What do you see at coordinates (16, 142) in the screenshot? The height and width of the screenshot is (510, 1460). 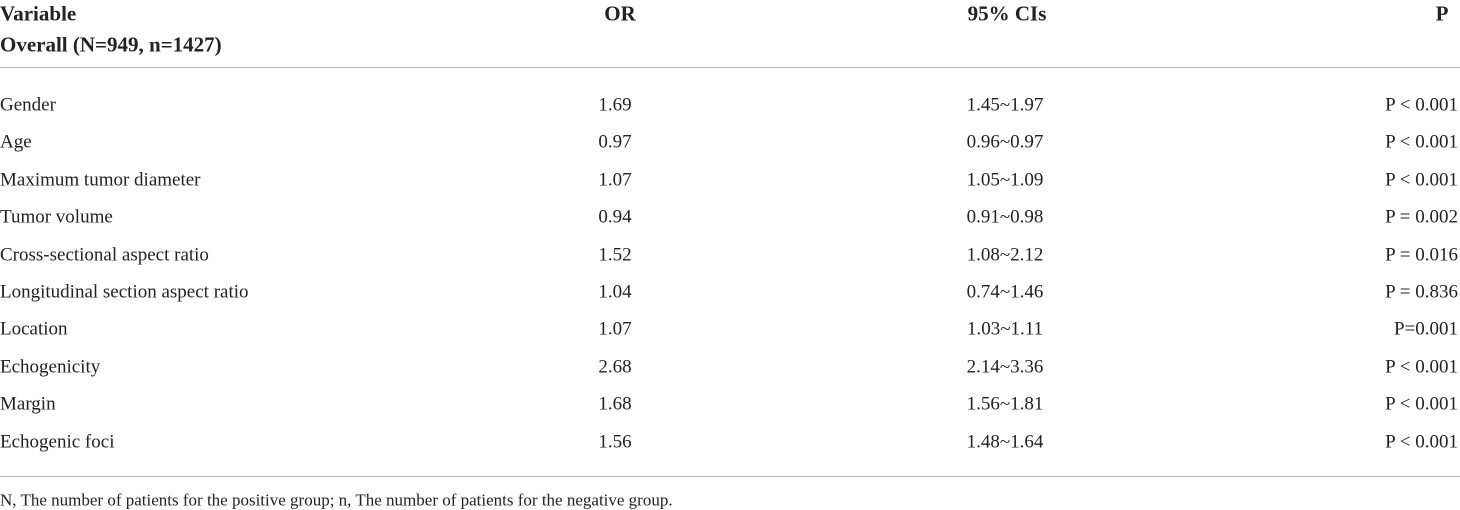 I see `cell-variable: Age` at bounding box center [16, 142].